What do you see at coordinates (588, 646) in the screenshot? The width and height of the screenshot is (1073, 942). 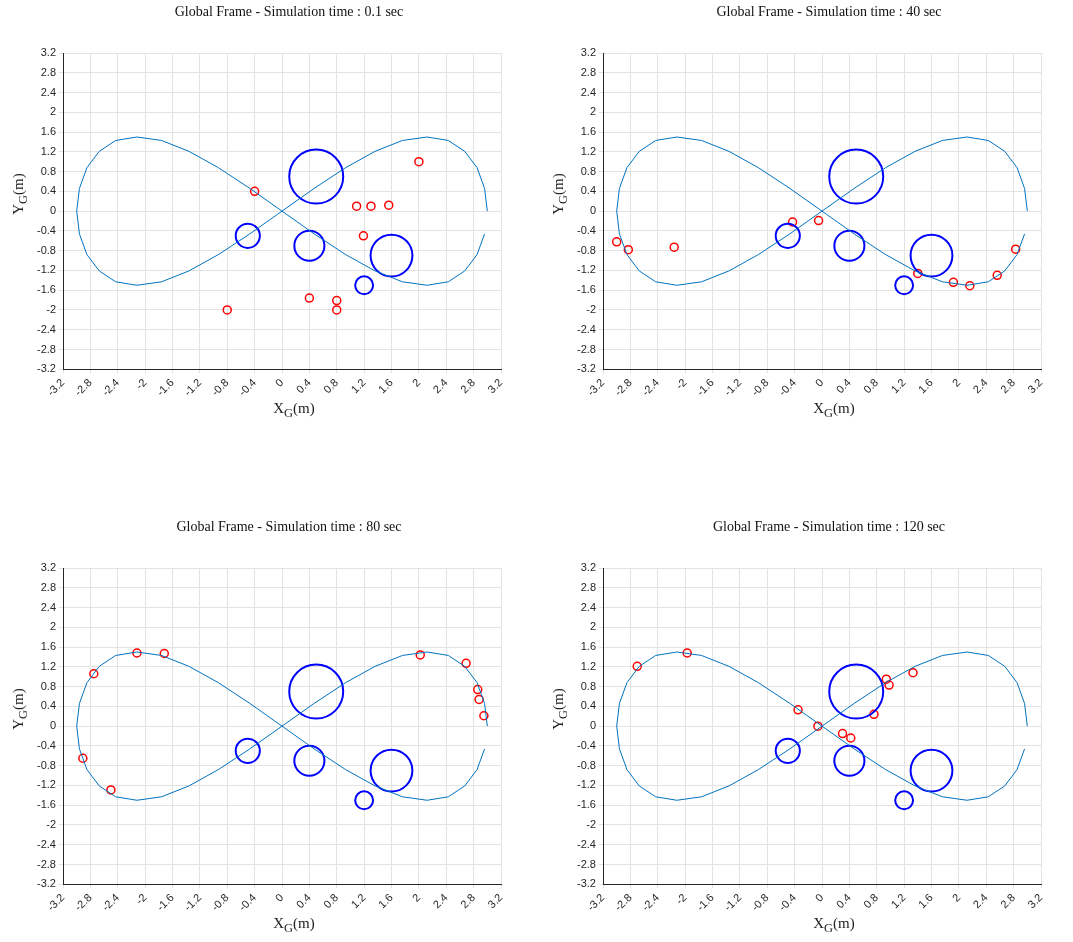 I see `y-tick-label: 1.6` at bounding box center [588, 646].